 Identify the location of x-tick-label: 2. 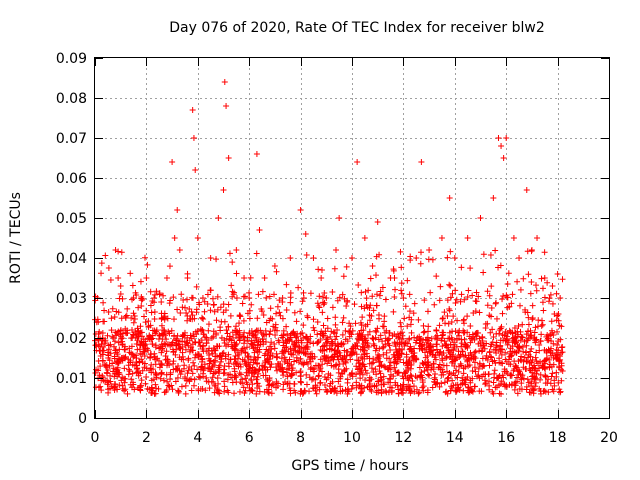
(146, 438).